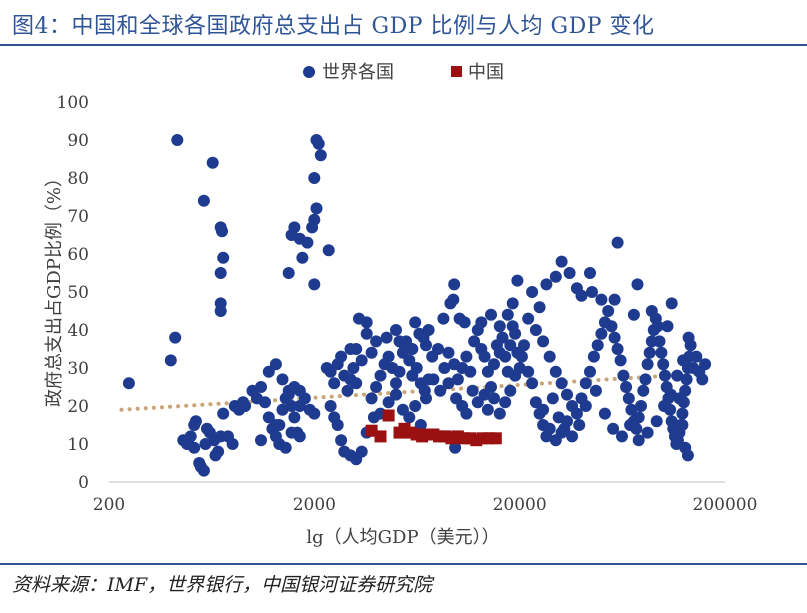 This screenshot has height=613, width=807. I want to click on legend: 世界各国 中国, so click(403, 72).